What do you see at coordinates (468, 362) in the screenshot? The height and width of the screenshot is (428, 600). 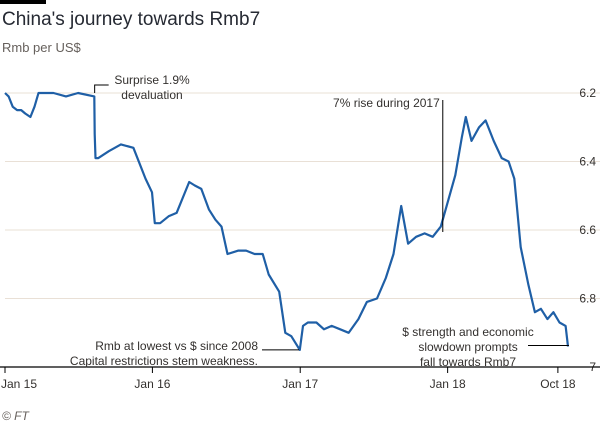 I see `annotation-text: fall towards Rmb7` at bounding box center [468, 362].